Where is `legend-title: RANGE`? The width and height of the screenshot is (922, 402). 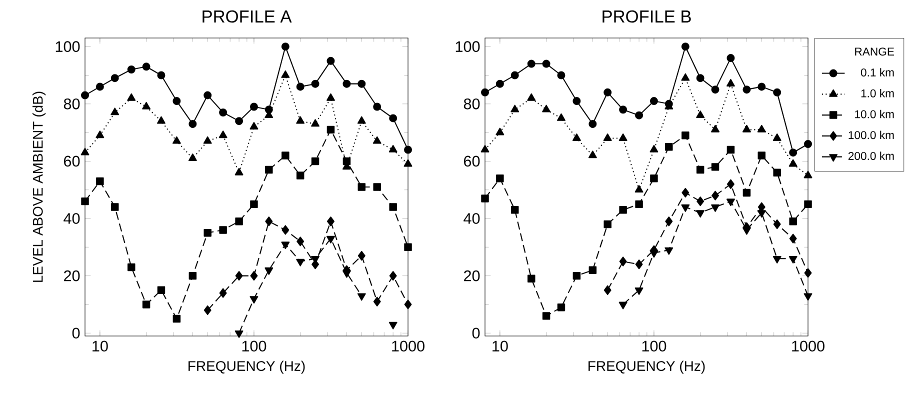
legend-title: RANGE is located at coordinates (874, 52).